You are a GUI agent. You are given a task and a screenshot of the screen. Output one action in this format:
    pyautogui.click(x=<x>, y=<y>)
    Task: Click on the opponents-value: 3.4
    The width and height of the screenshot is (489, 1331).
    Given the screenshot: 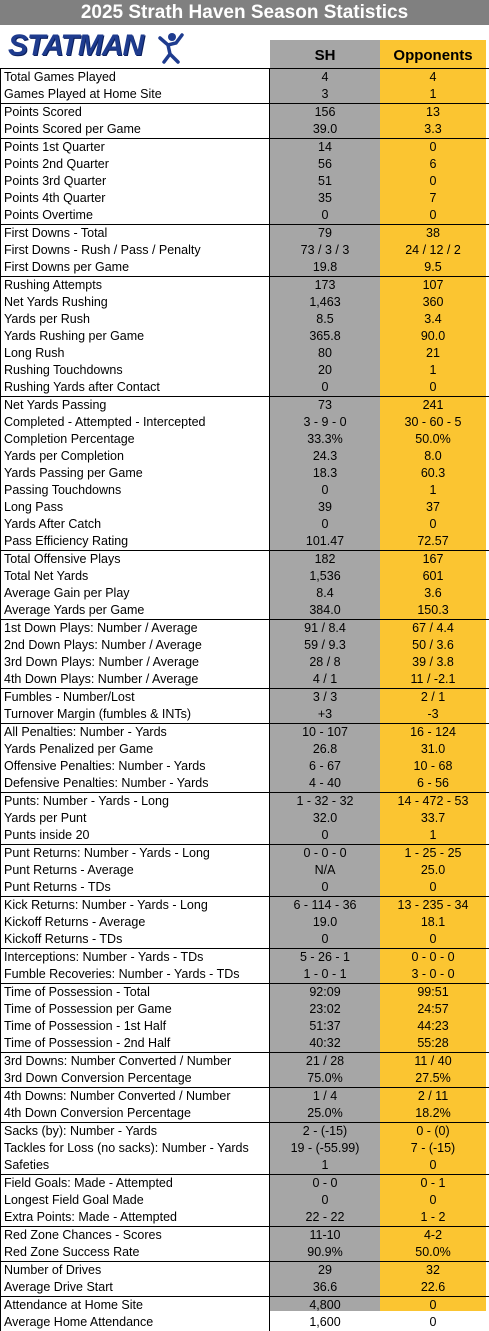 What is the action you would take?
    pyautogui.click(x=433, y=319)
    